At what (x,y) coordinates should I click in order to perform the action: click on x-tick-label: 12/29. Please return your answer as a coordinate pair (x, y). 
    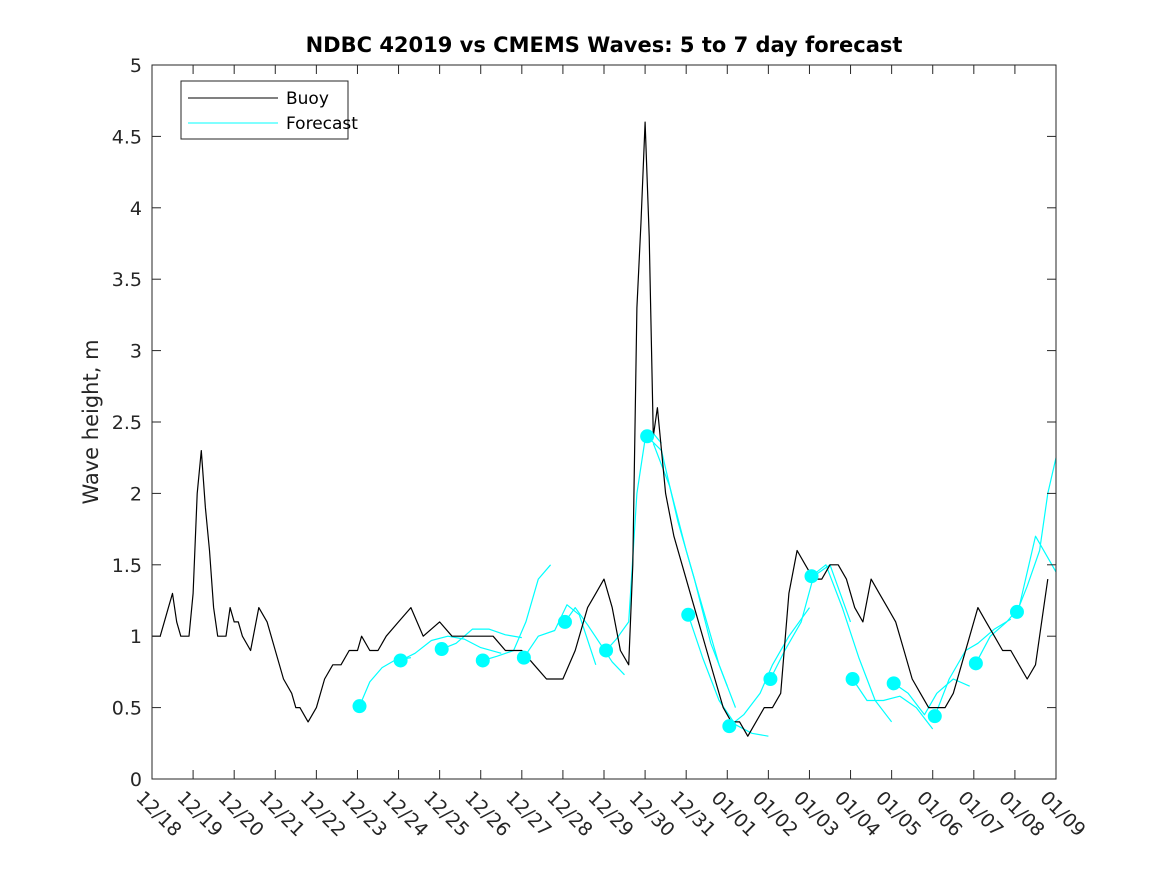
    Looking at the image, I should click on (610, 814).